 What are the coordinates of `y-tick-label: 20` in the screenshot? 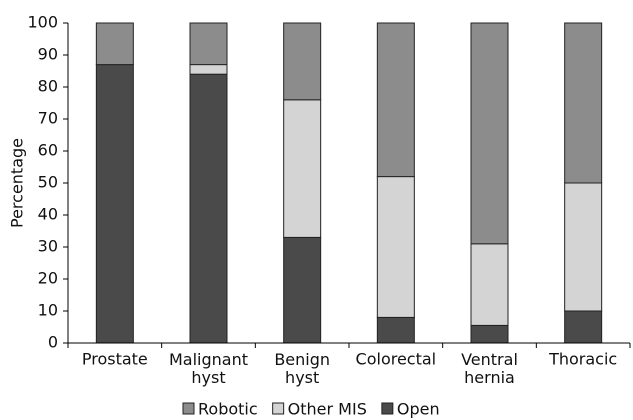 It's located at (48, 278).